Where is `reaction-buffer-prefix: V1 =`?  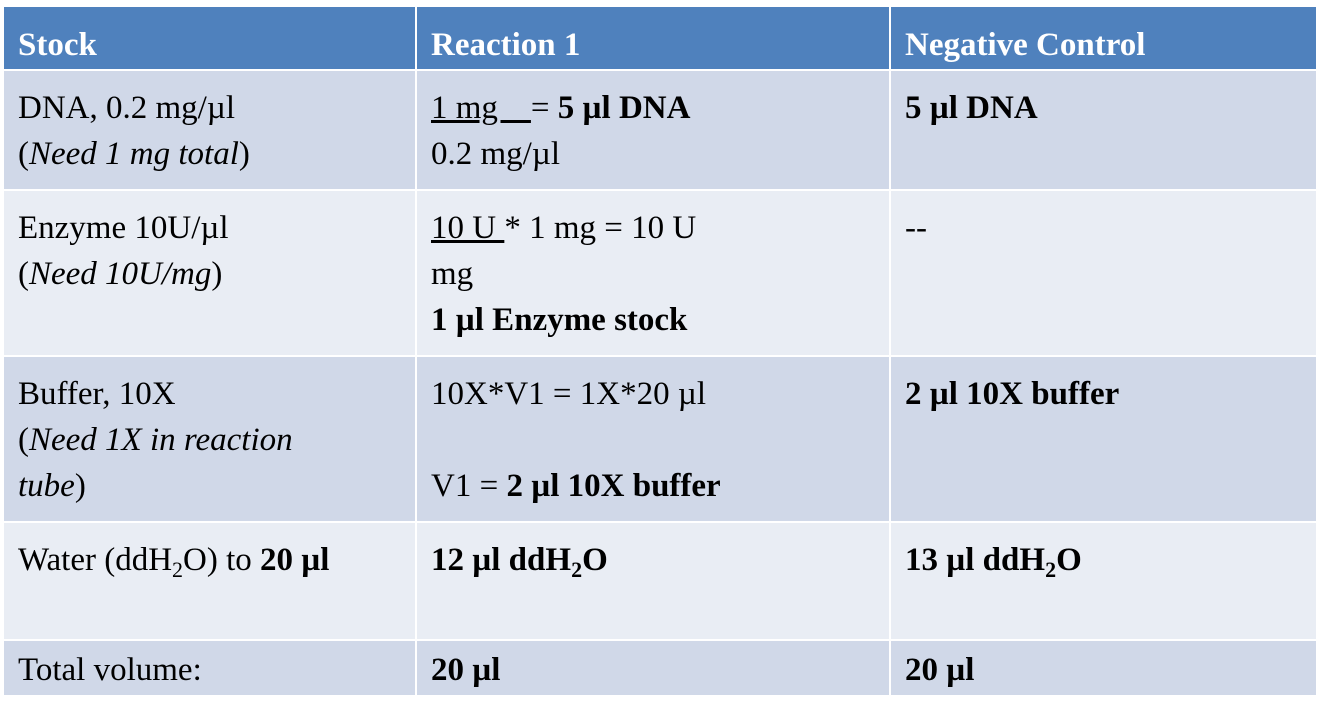
reaction-buffer-prefix: V1 = is located at coordinates (469, 486).